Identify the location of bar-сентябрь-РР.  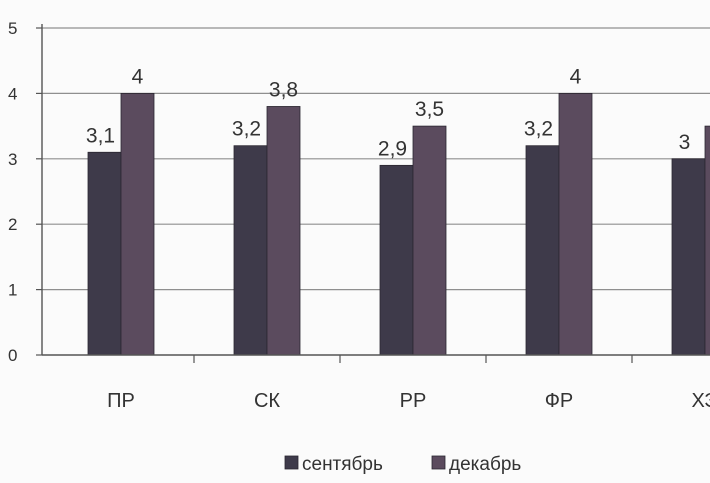
(396, 260).